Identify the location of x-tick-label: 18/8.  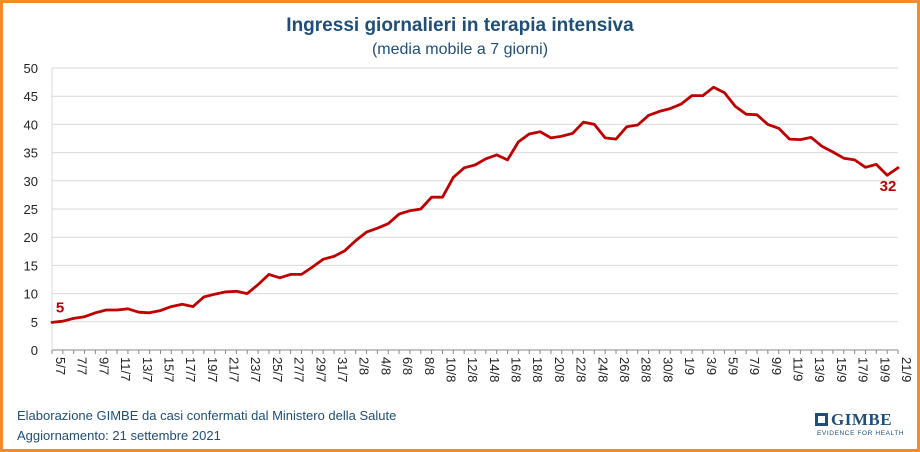
(537, 369).